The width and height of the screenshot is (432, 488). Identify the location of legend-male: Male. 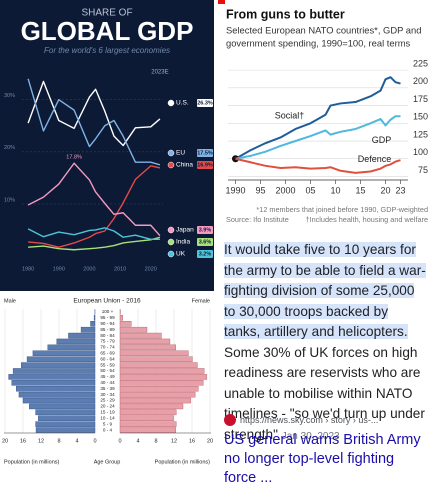
(10, 301).